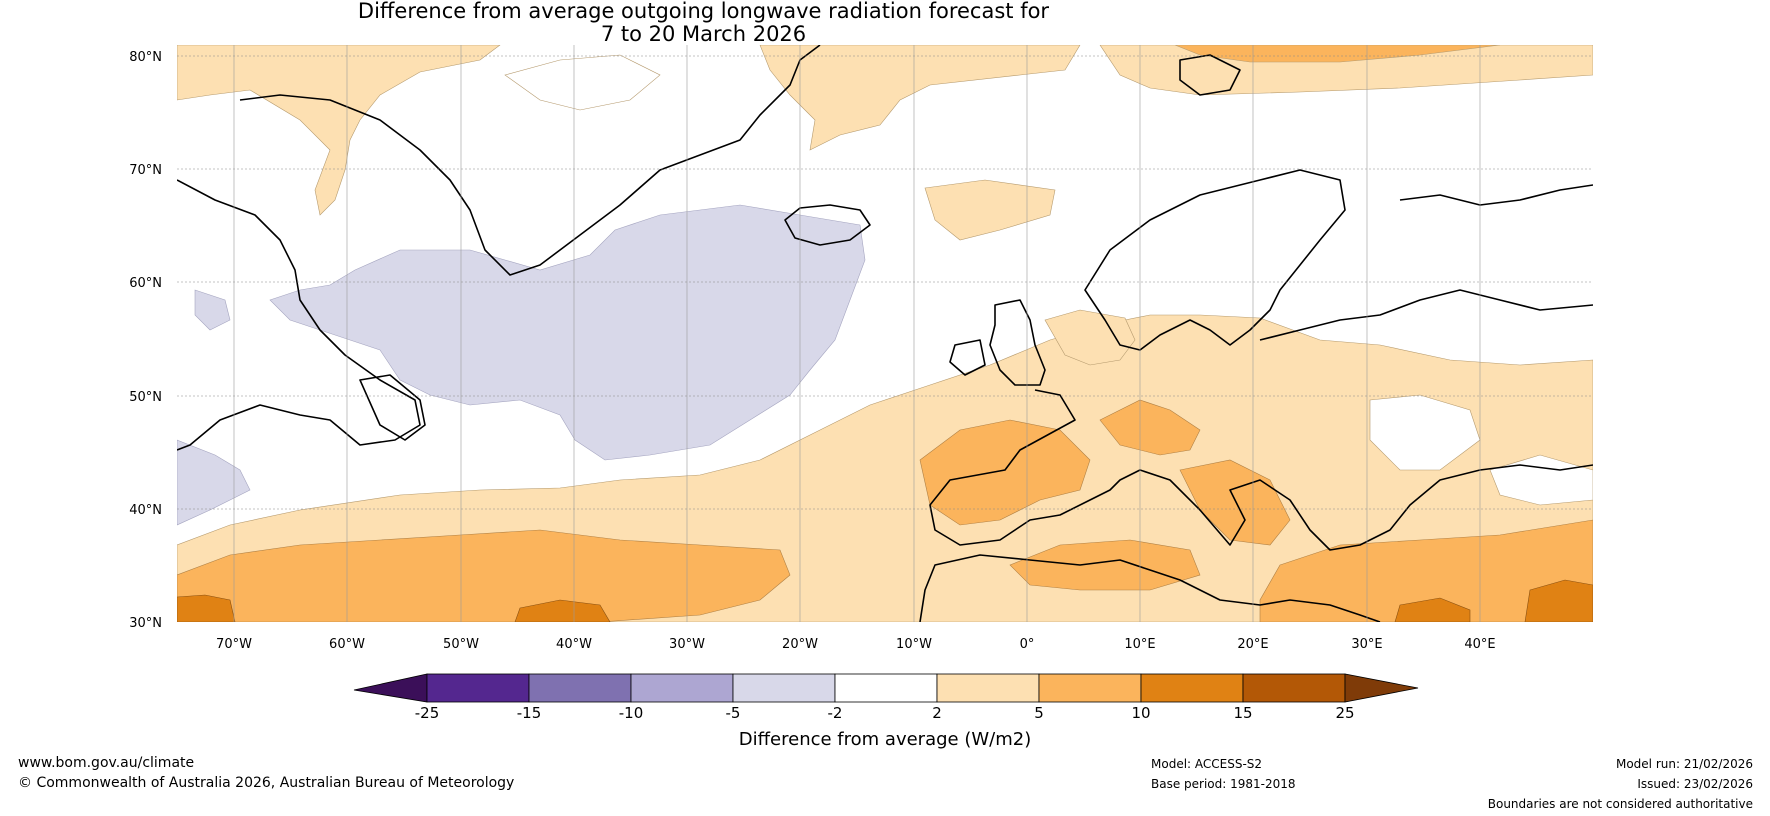 The image size is (1770, 816). I want to click on model-run-date: Model run: 21/02/2026, so click(1684, 764).